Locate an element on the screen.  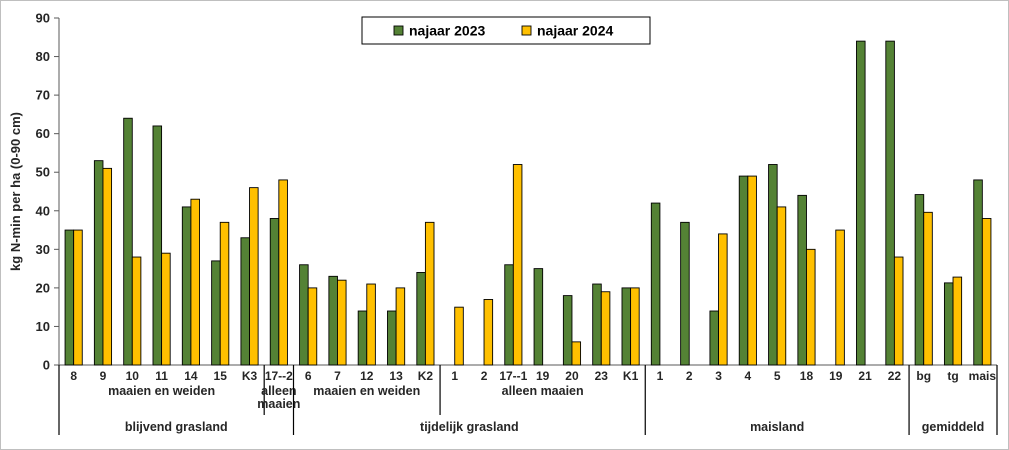
x-category-label: tg is located at coordinates (952, 376).